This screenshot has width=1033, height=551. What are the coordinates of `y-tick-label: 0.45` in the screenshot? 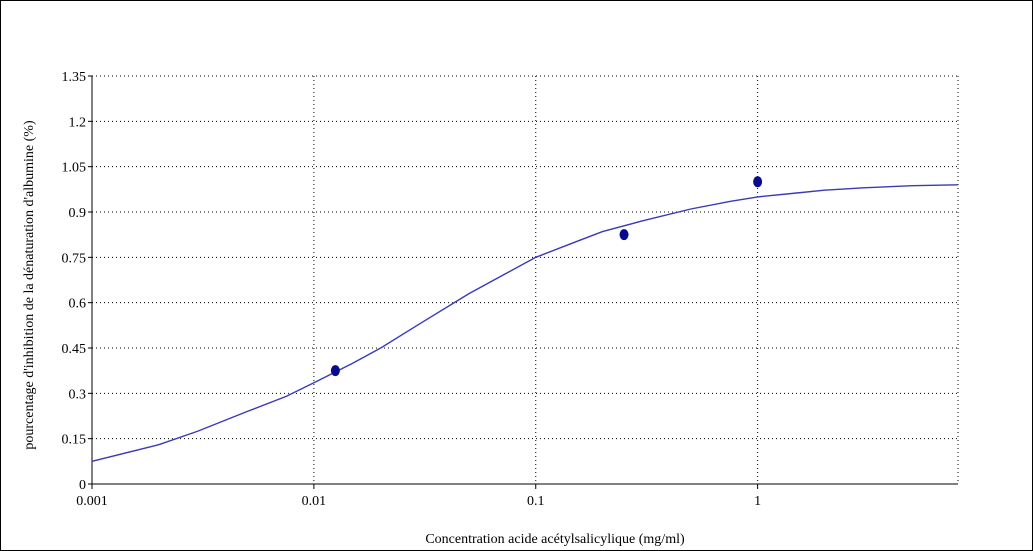 It's located at (74, 349).